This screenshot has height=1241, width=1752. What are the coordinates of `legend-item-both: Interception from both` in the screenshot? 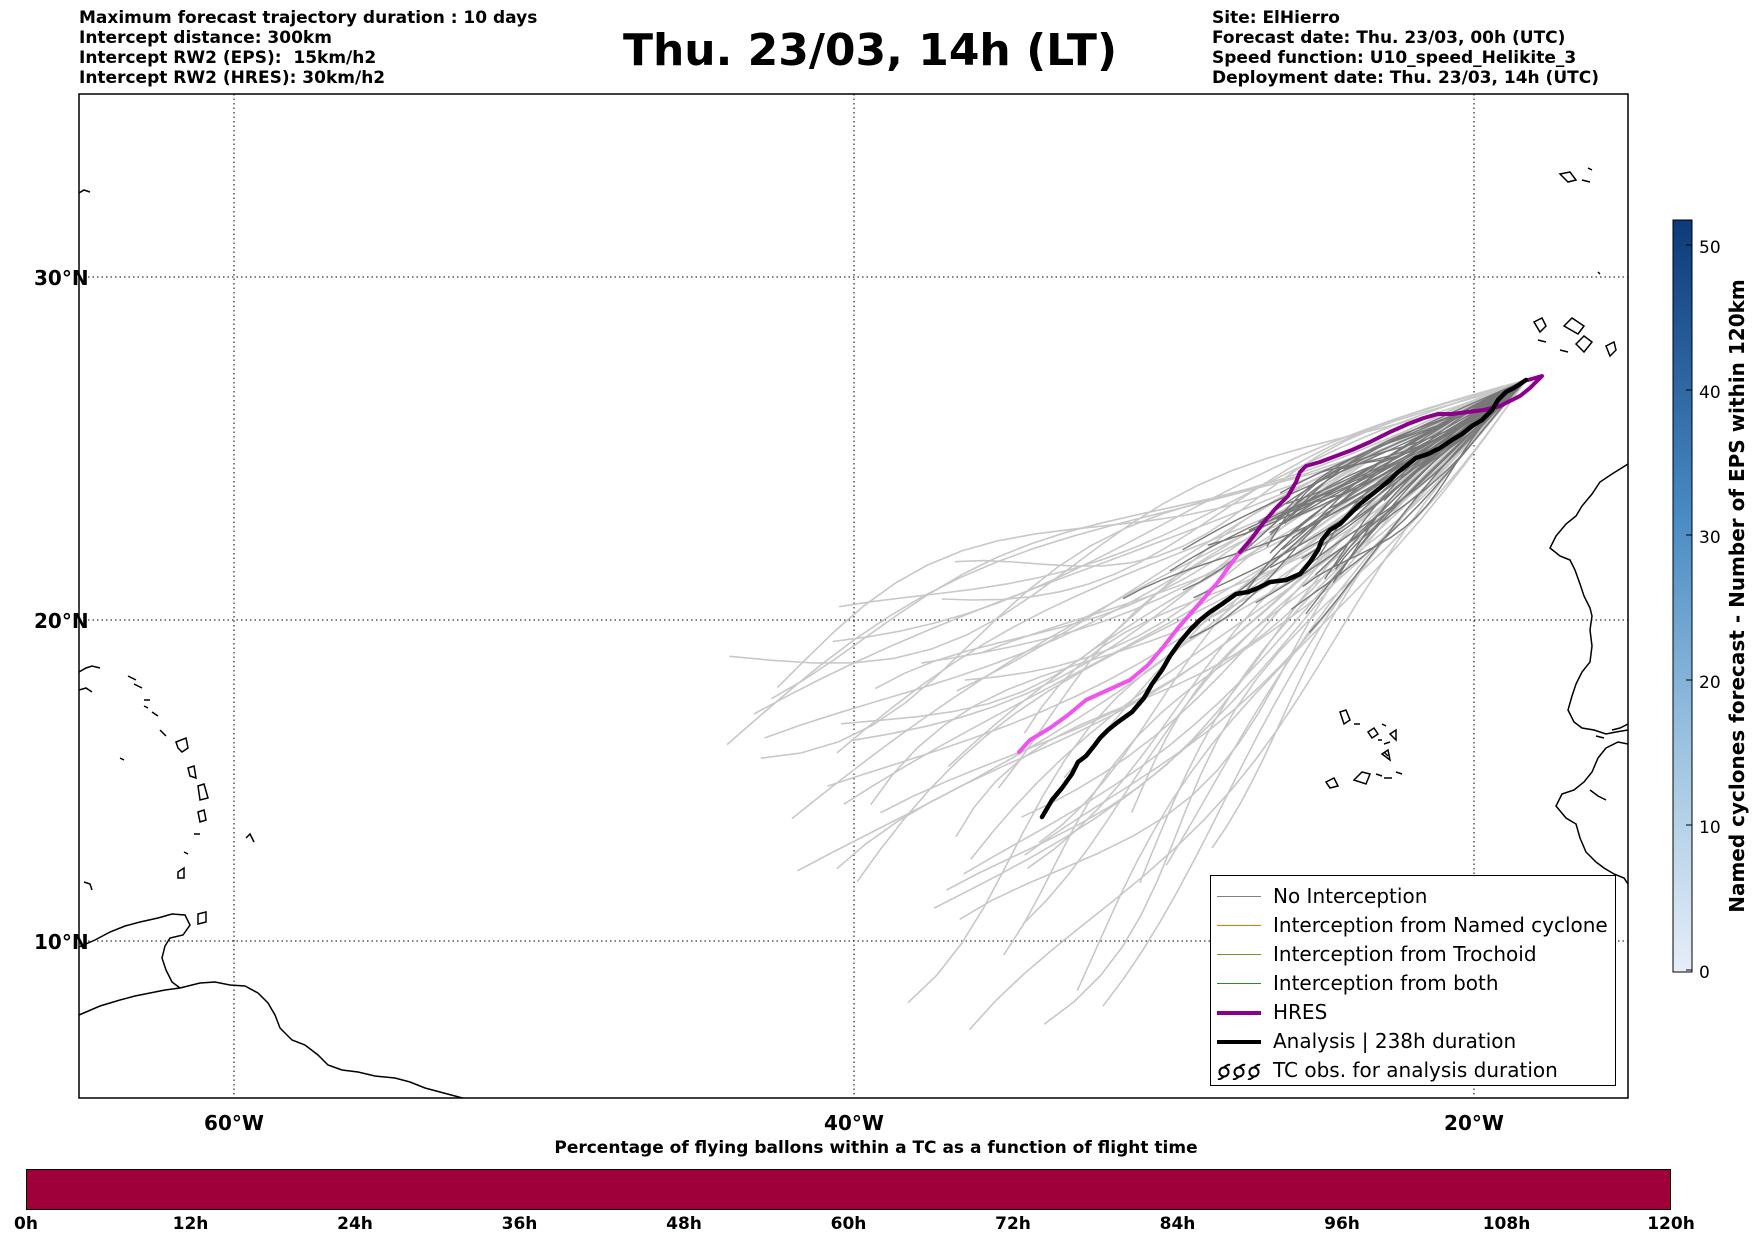 It's located at (1413, 983).